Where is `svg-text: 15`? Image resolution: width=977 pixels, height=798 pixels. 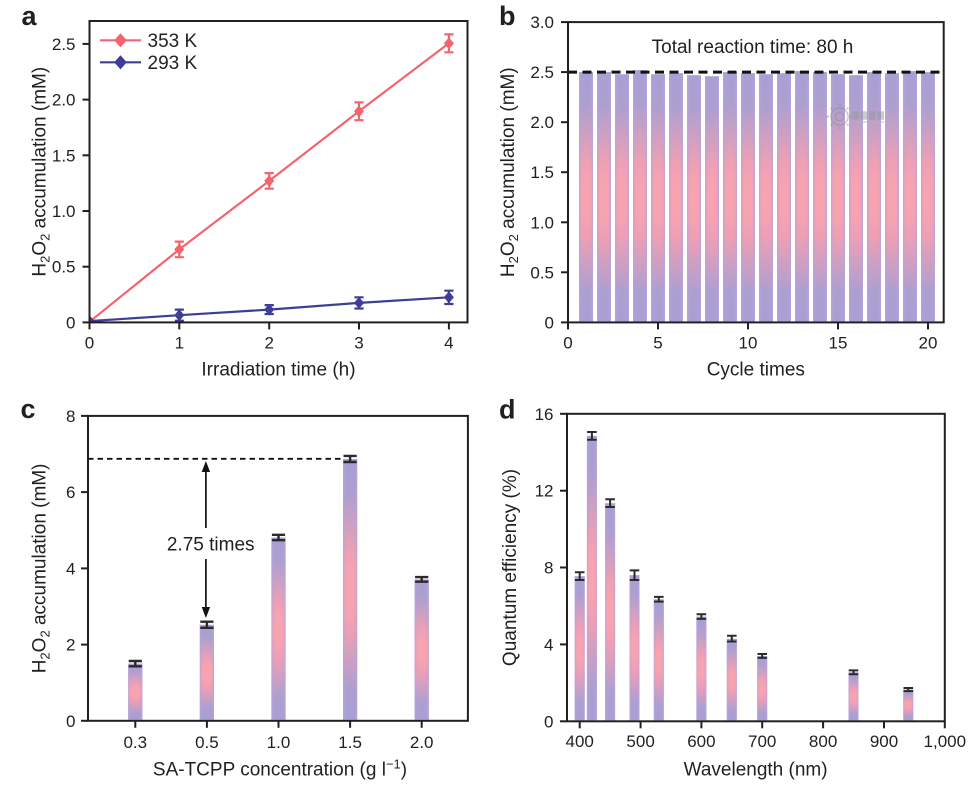 svg-text: 15 is located at coordinates (838, 343).